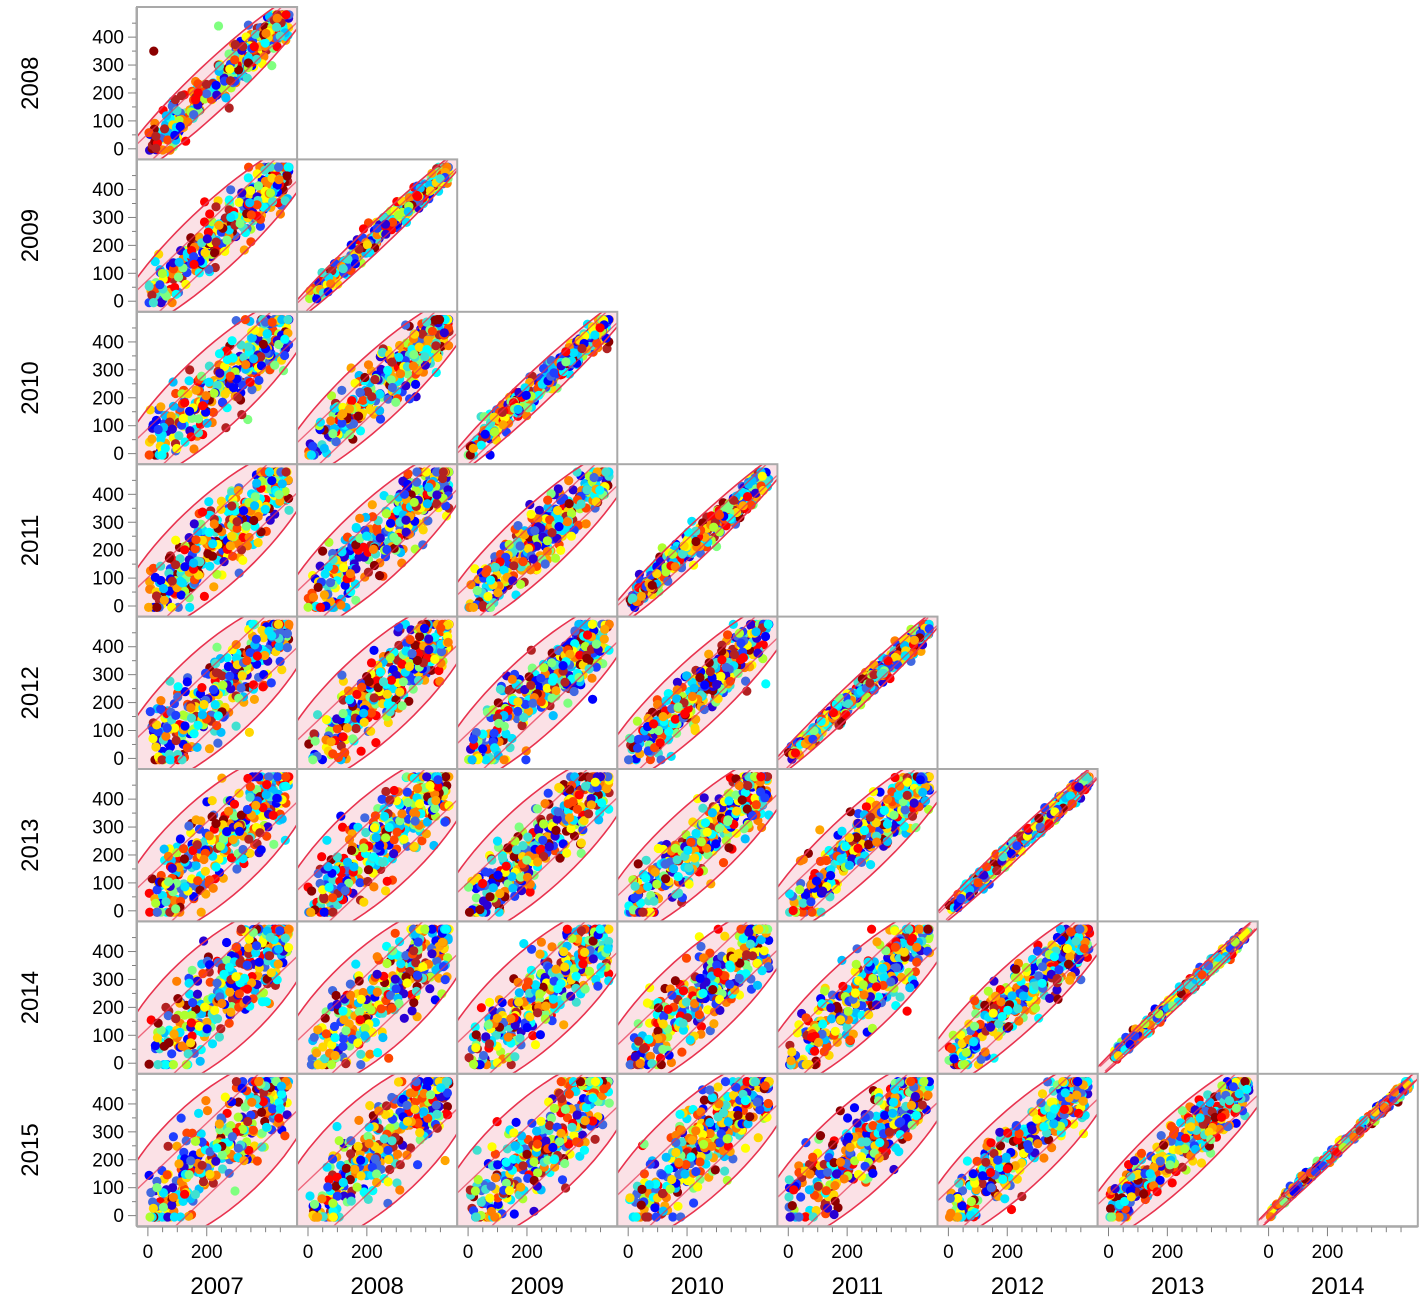 This screenshot has width=1419, height=1303. I want to click on matrix-cell-2011-vs-2008, so click(377, 540).